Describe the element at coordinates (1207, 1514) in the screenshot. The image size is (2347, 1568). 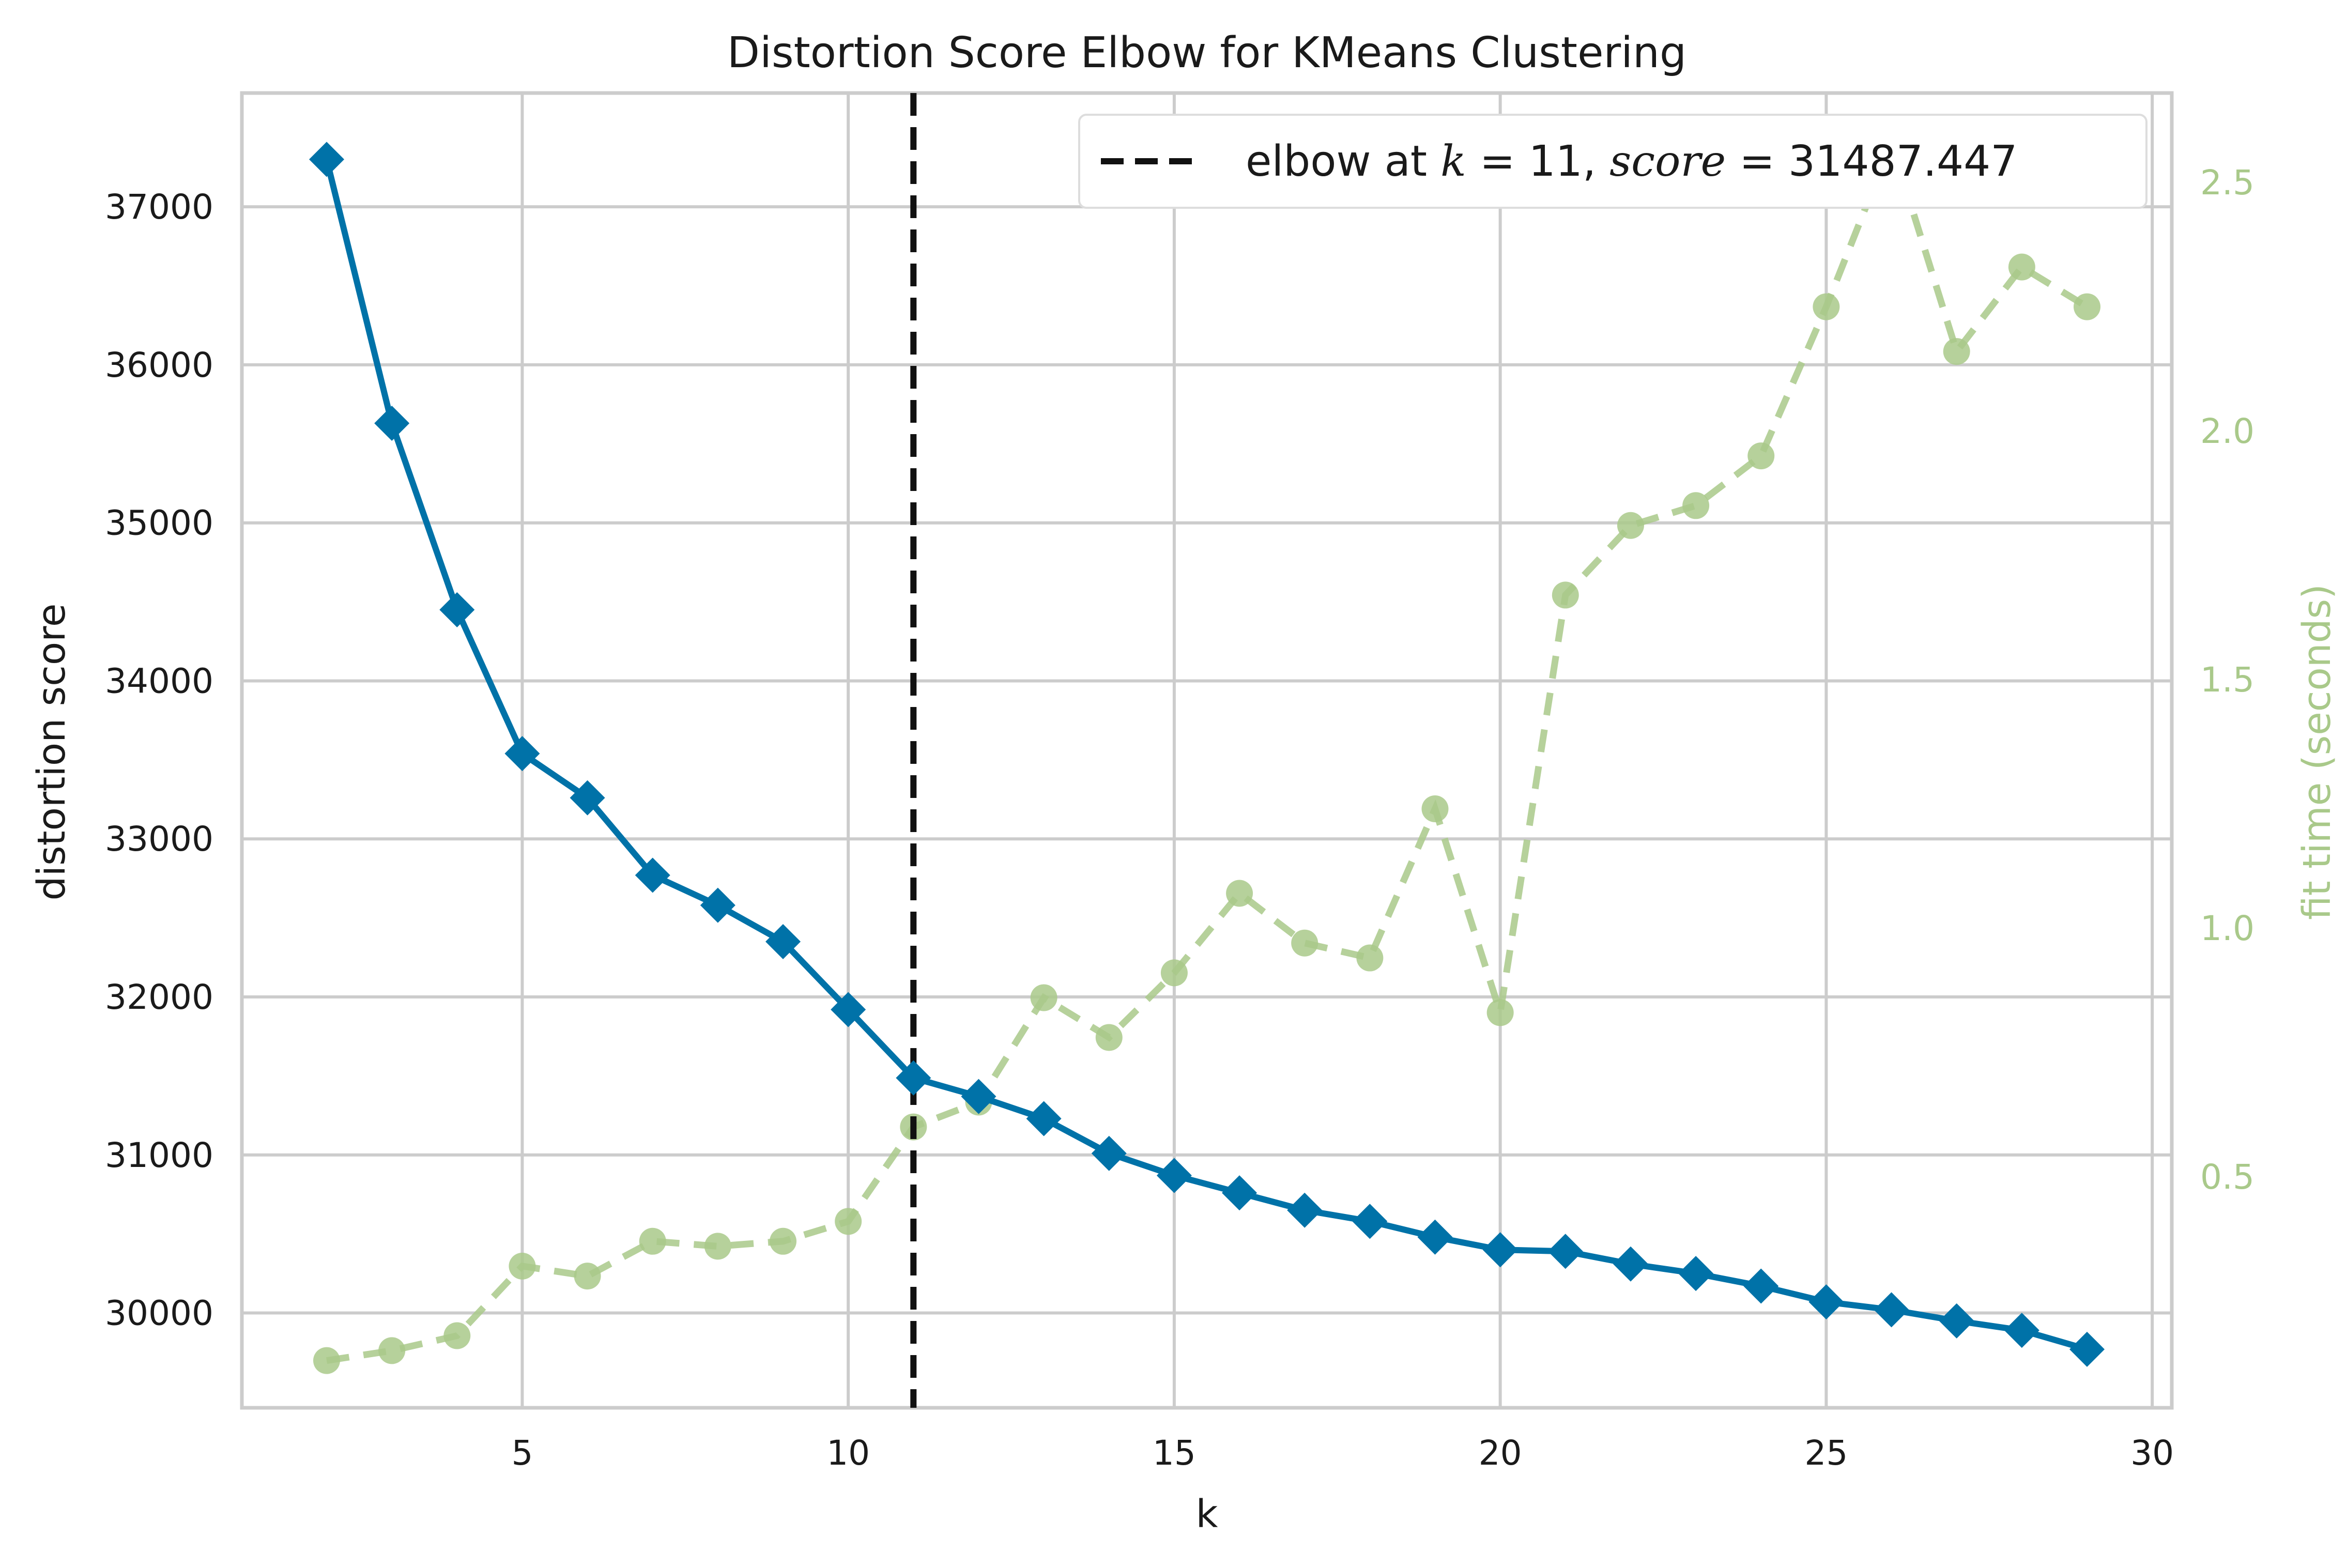
I see `x-axis-label: k` at that location.